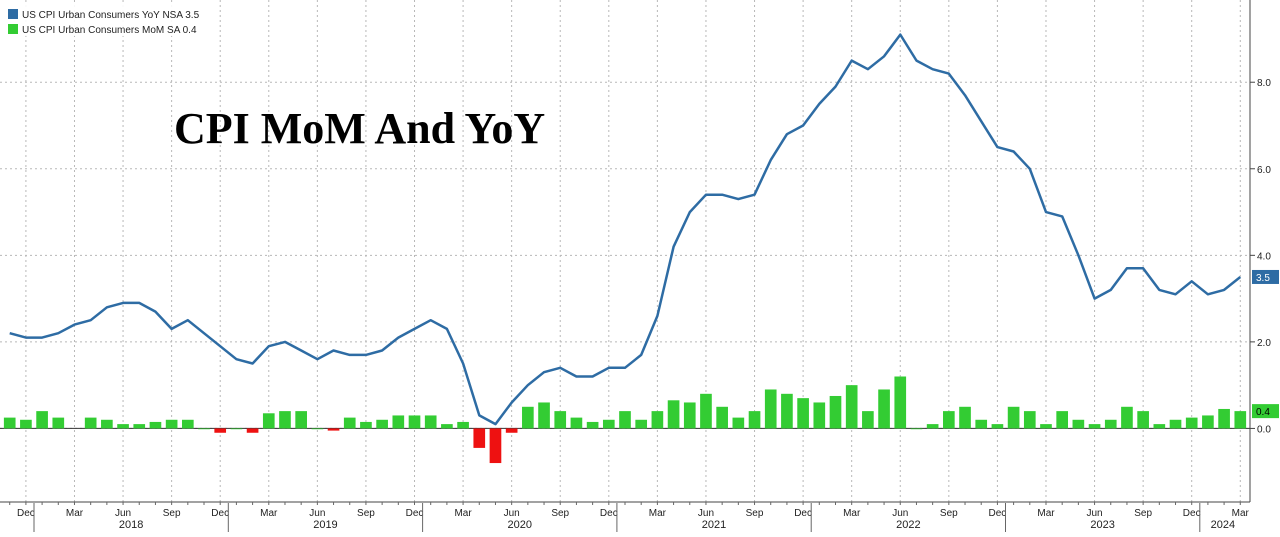 This screenshot has height=537, width=1280. What do you see at coordinates (325, 525) in the screenshot?
I see `x-year-label: 2019` at bounding box center [325, 525].